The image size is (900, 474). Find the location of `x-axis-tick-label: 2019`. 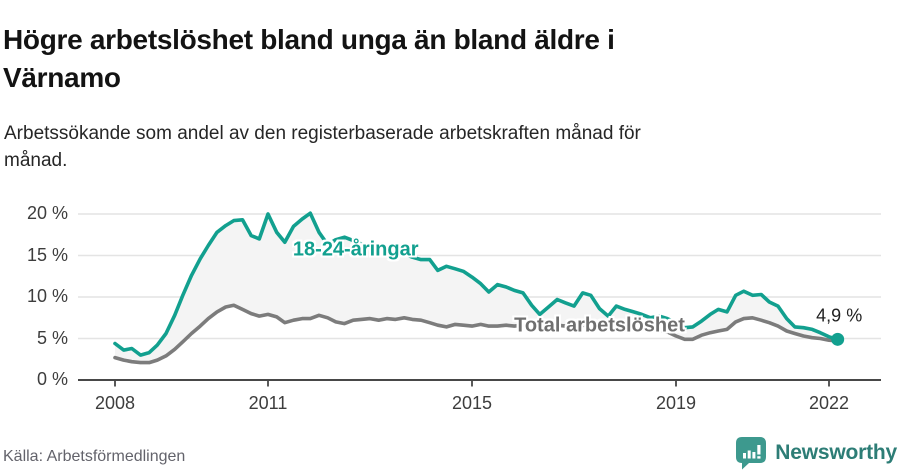

x-axis-tick-label: 2019 is located at coordinates (676, 403).